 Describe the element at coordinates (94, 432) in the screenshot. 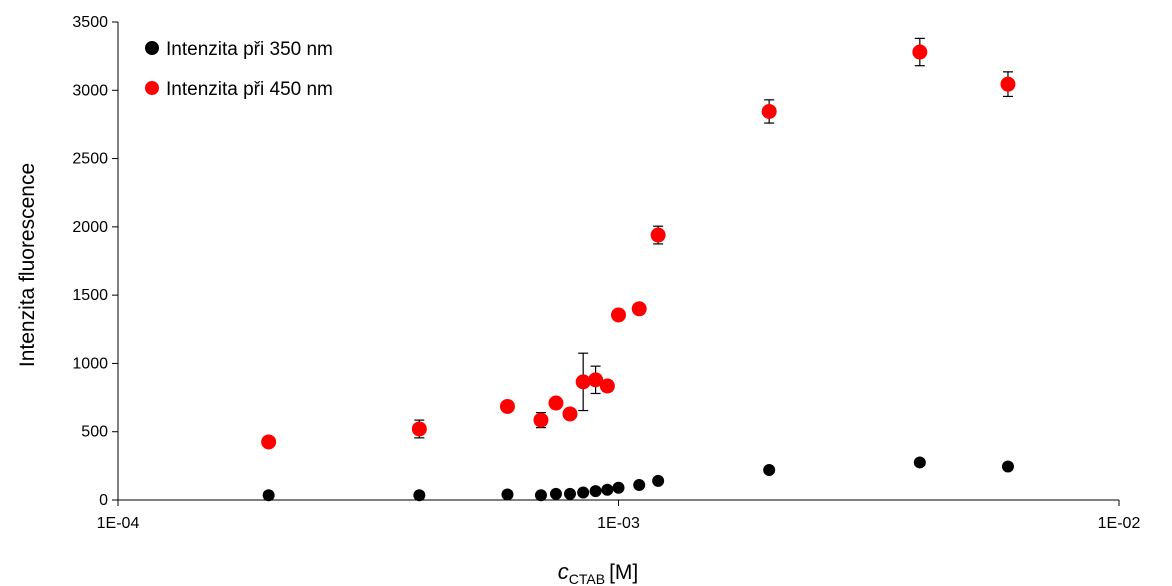

I see `y-tick-label: 500` at that location.